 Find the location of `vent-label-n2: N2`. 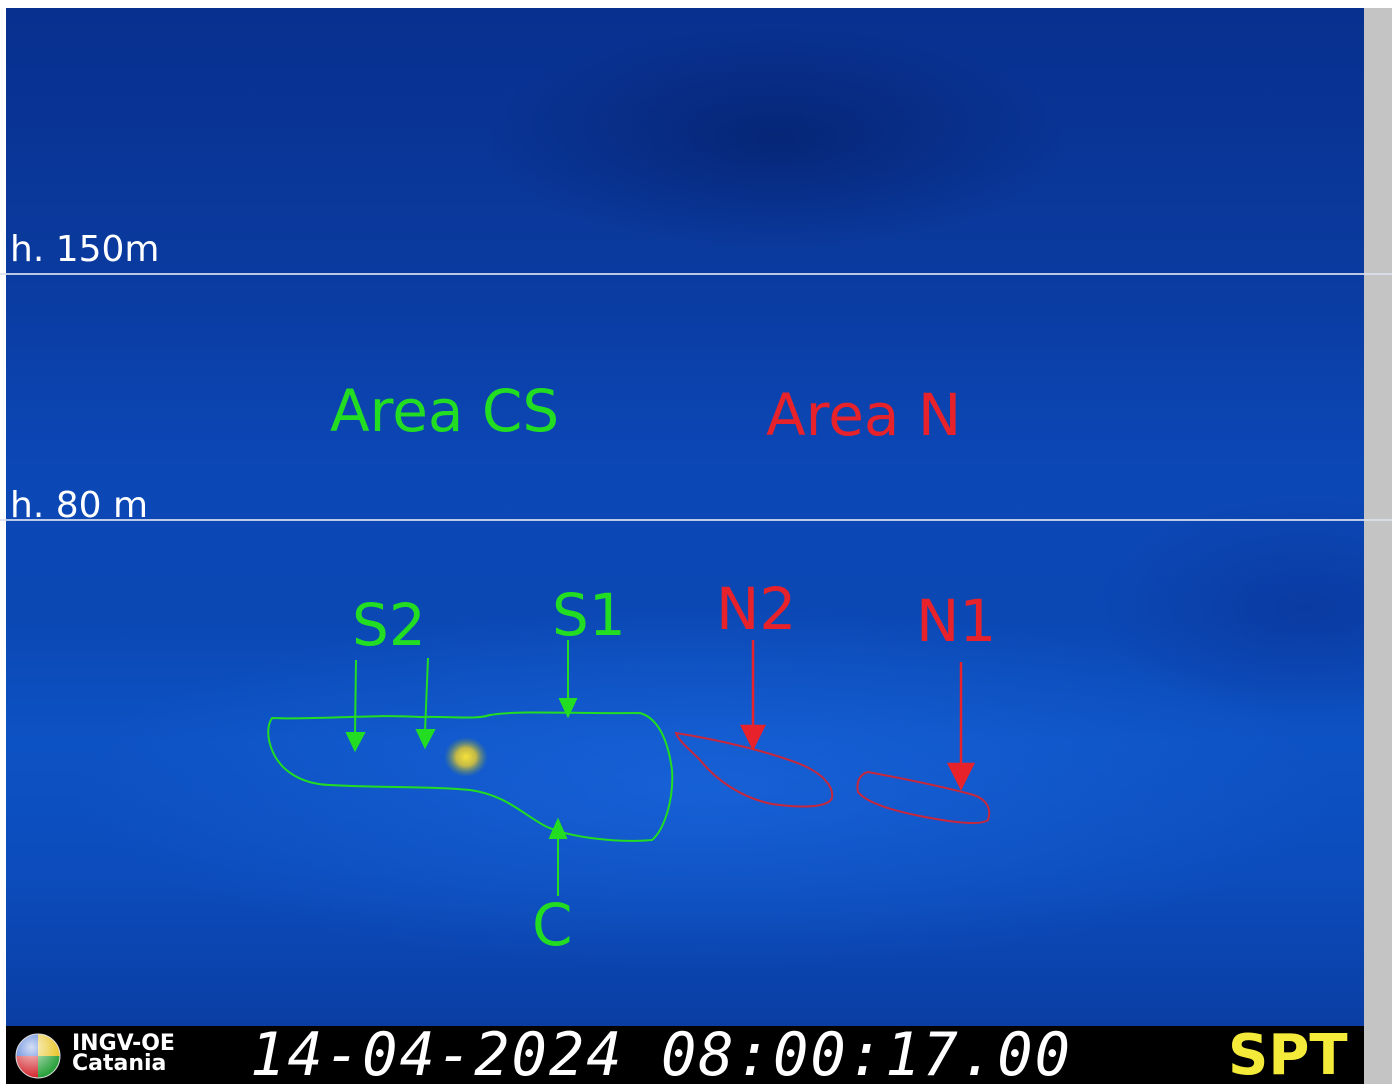

vent-label-n2: N2 is located at coordinates (756, 609).